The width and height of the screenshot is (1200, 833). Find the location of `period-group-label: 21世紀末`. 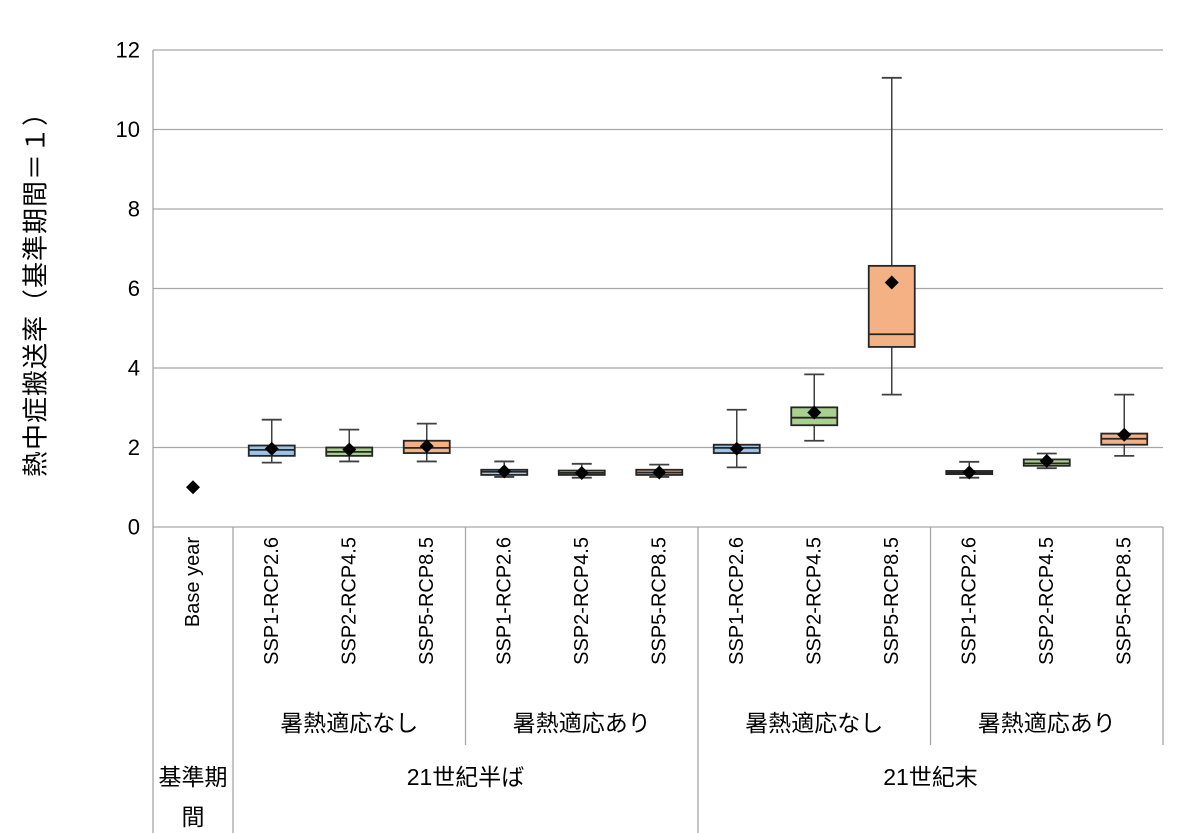

period-group-label: 21世紀末 is located at coordinates (930, 777).